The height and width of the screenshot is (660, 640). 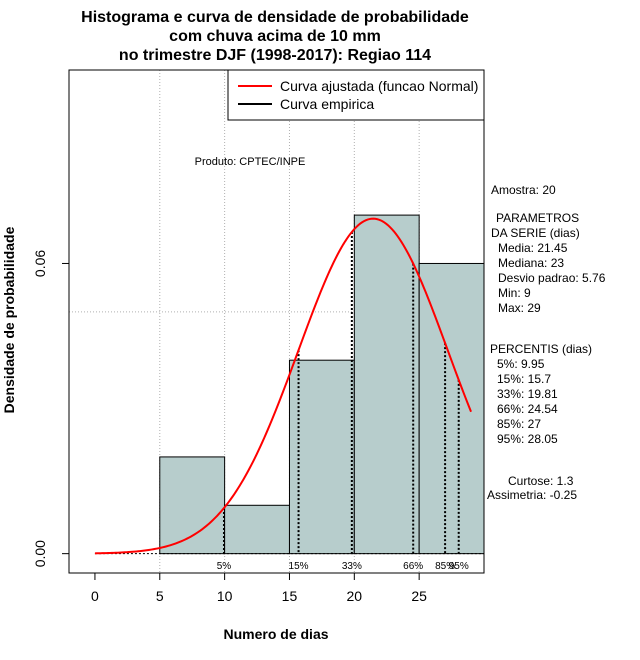 I want to click on x-tick-label: 25, so click(x=419, y=596).